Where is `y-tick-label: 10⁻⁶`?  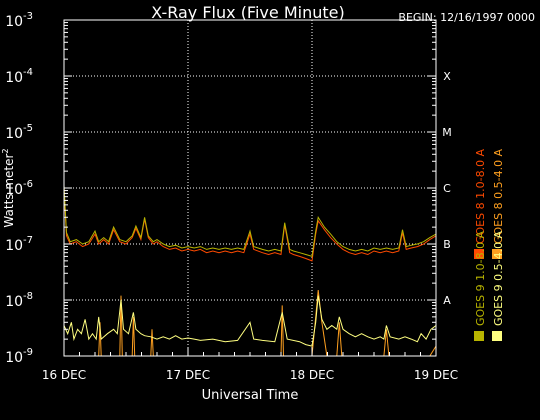 y-tick-label: 10⁻⁶ is located at coordinates (19, 188).